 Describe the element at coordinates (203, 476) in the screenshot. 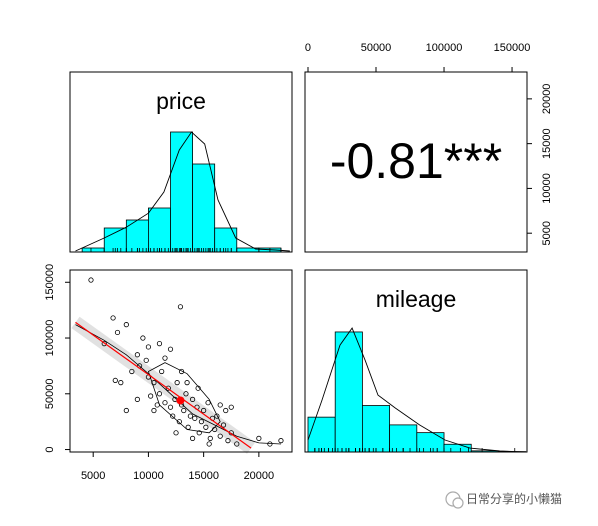

I see `x-tick-label: 15000` at that location.